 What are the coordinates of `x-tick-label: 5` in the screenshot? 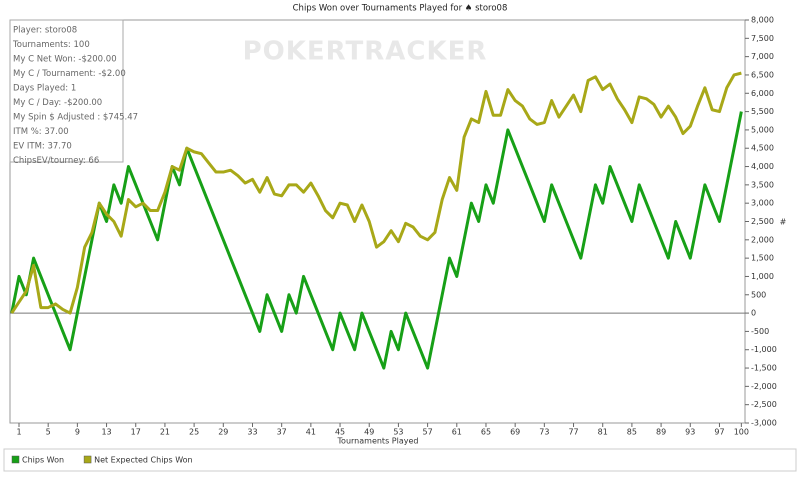 It's located at (48, 432).